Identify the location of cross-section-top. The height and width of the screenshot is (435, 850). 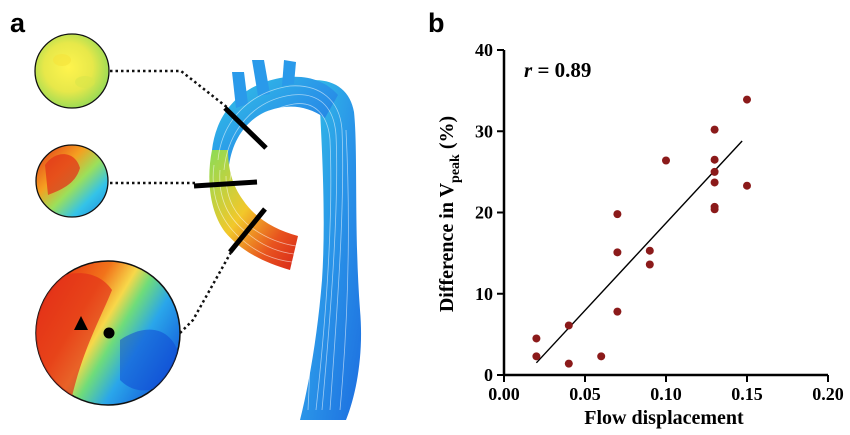
(72, 71).